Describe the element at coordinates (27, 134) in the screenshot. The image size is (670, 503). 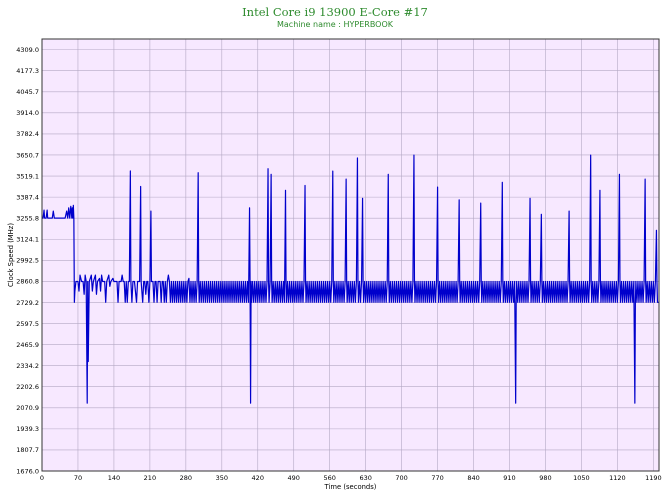
I see `y-tick-label: 3782.4` at that location.